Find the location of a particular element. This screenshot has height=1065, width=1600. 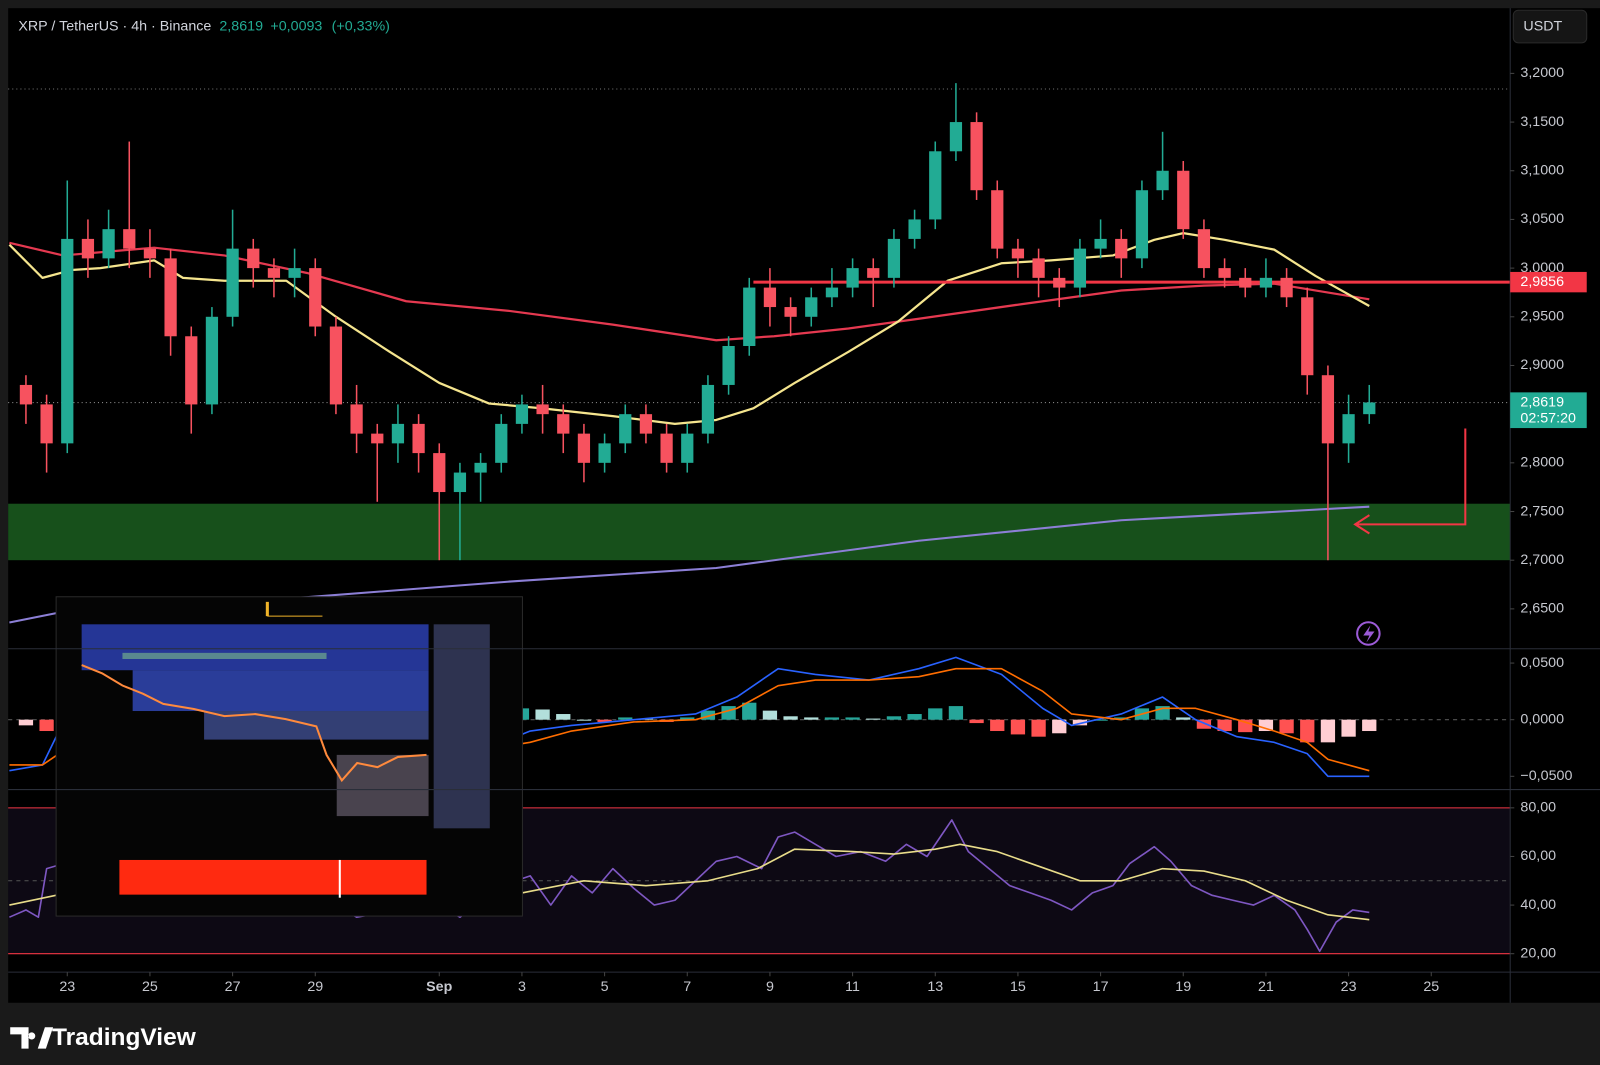

y-tick-label: 3,0000 is located at coordinates (1542, 268).